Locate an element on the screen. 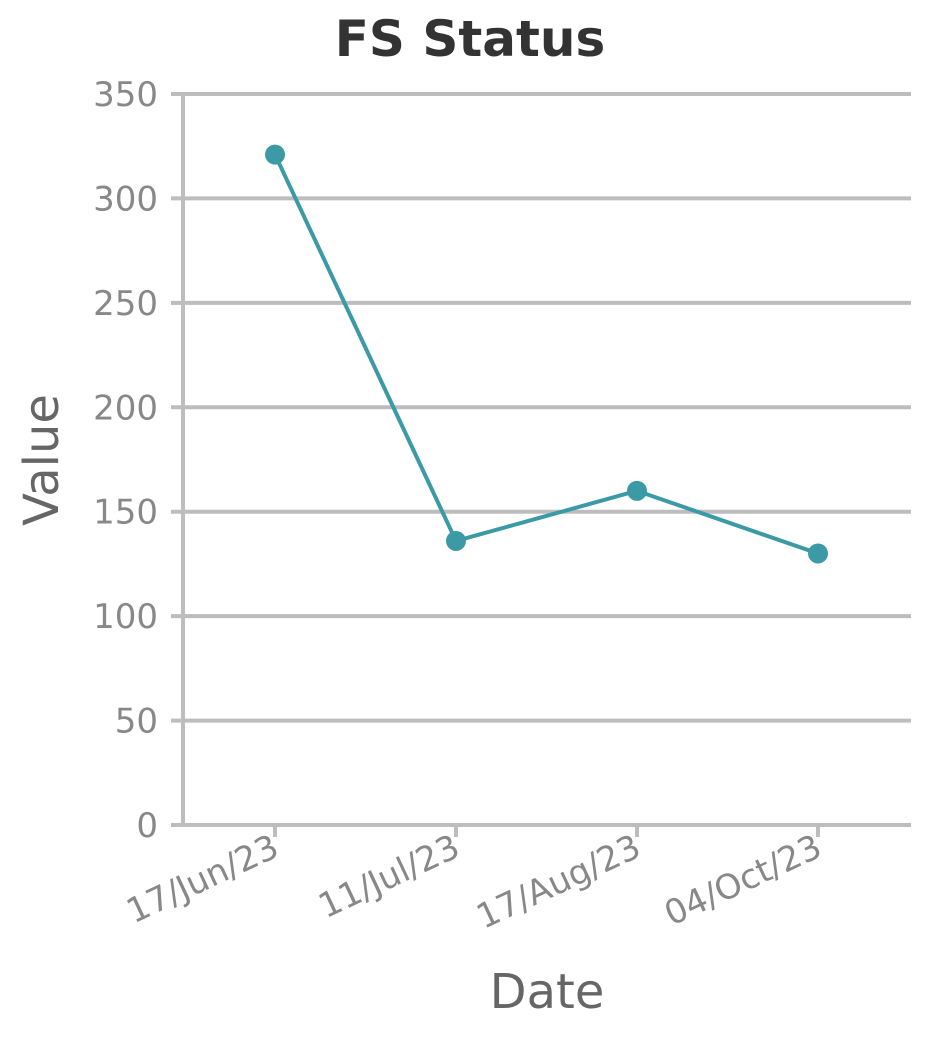 Image resolution: width=937 pixels, height=1050 pixels. y-tick-label: 300 is located at coordinates (125, 199).